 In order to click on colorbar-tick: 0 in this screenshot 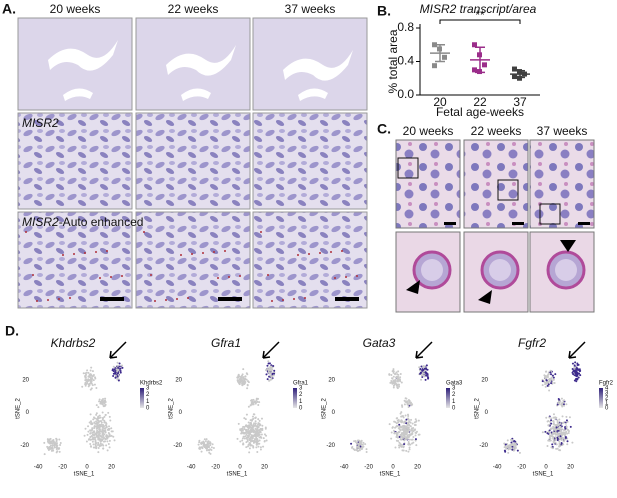, I will do `click(454, 409)`.